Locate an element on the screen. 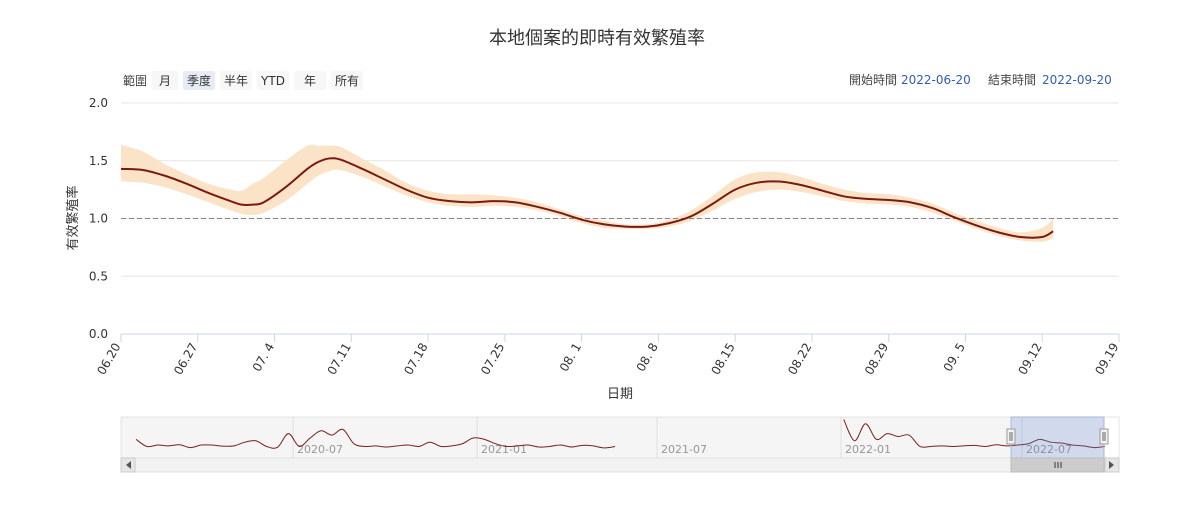 The image size is (1194, 532). confidence-band is located at coordinates (587, 193).